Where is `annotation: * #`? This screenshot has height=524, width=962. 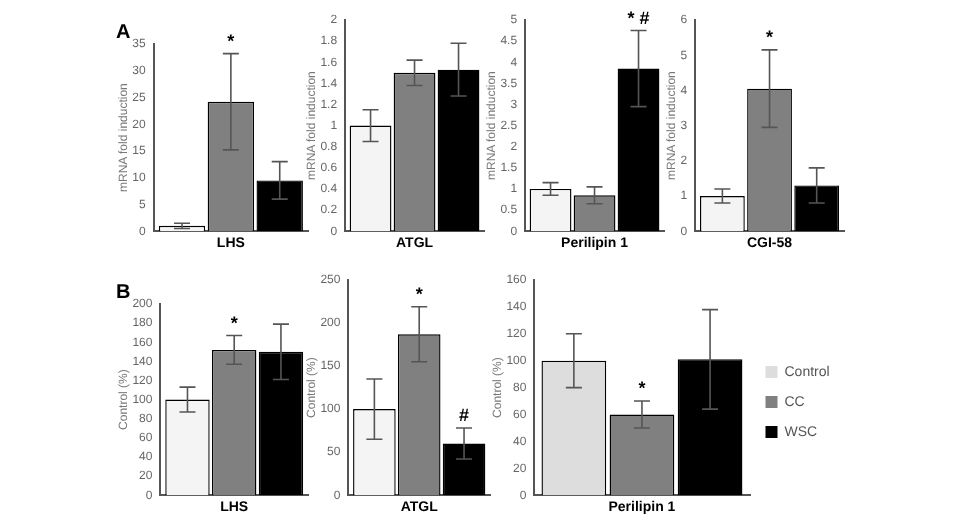 annotation: * # is located at coordinates (638, 17).